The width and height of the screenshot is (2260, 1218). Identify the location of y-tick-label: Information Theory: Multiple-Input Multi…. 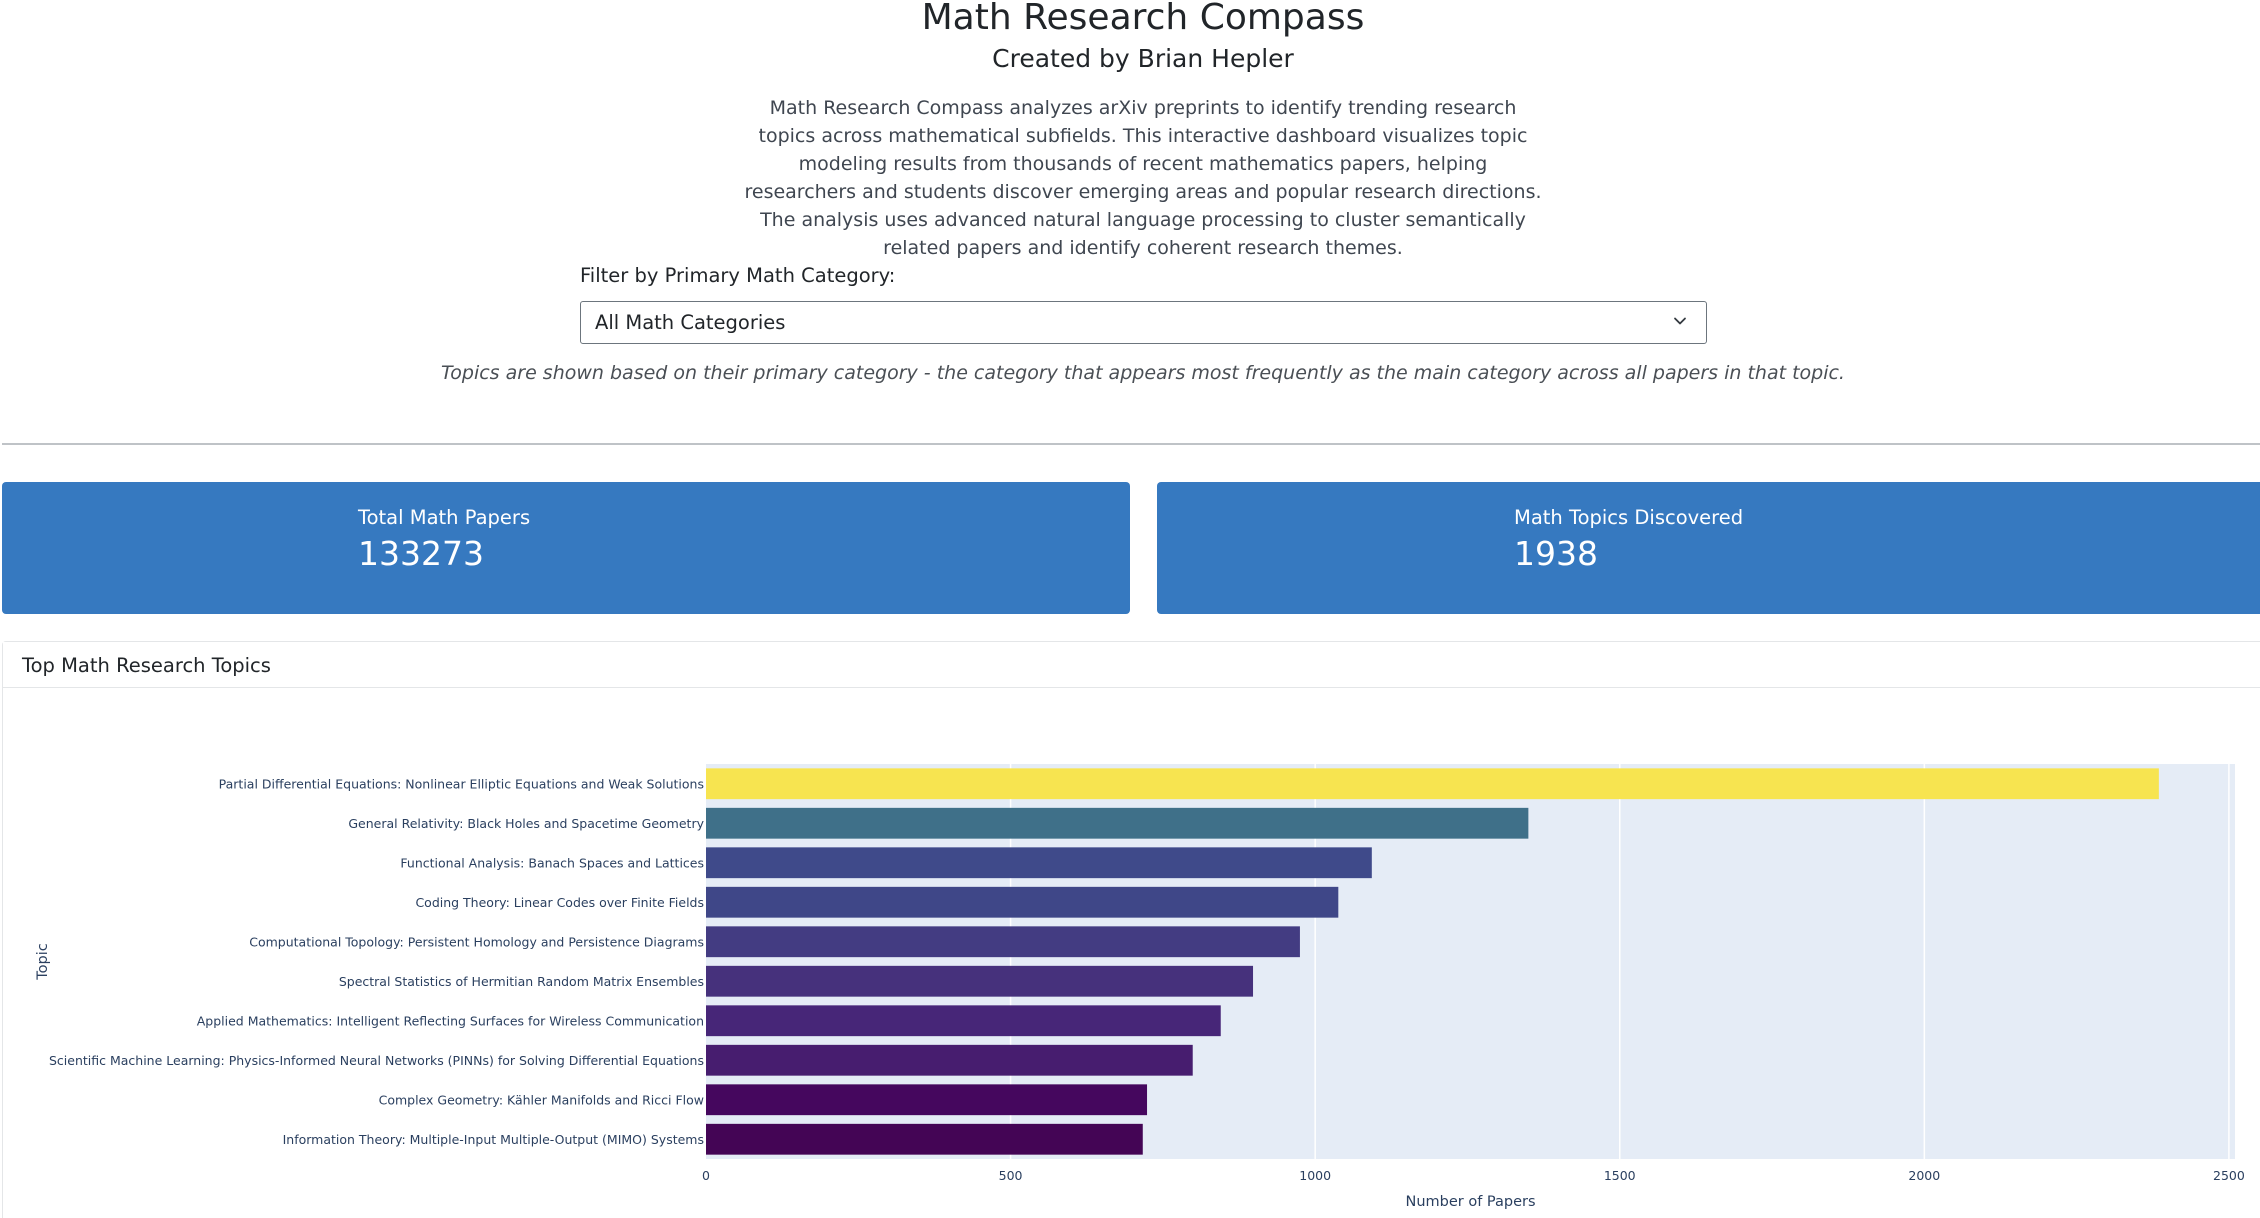
(493, 1139).